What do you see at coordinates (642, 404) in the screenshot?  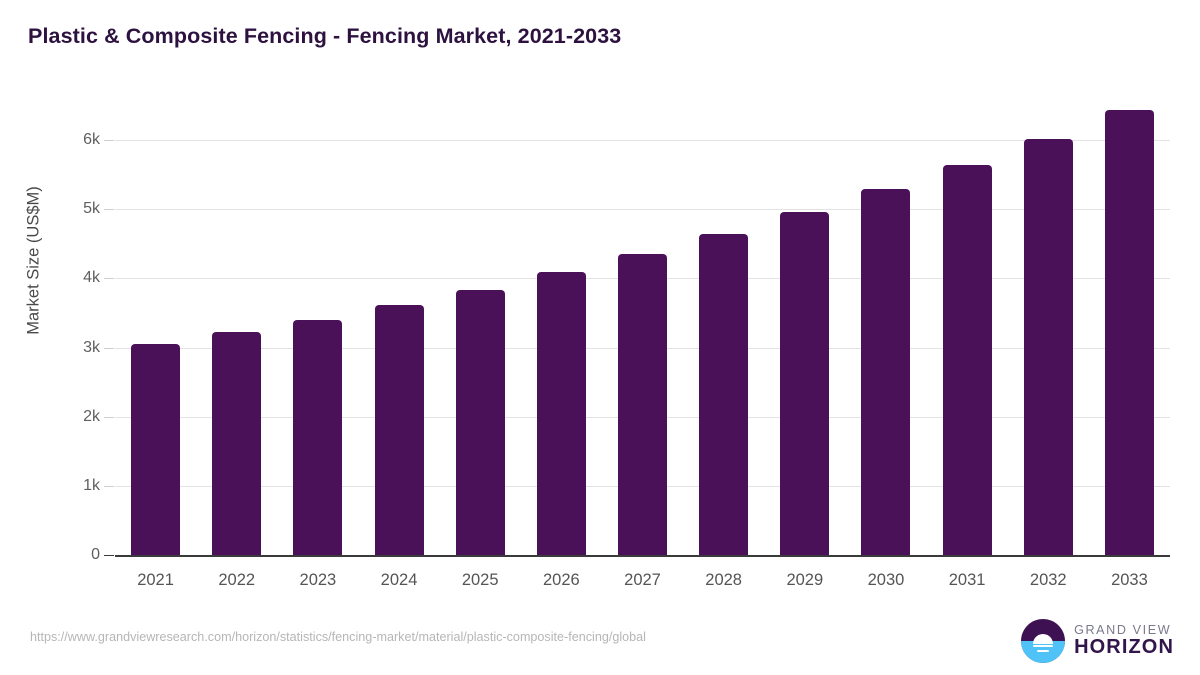 I see `bar-2027` at bounding box center [642, 404].